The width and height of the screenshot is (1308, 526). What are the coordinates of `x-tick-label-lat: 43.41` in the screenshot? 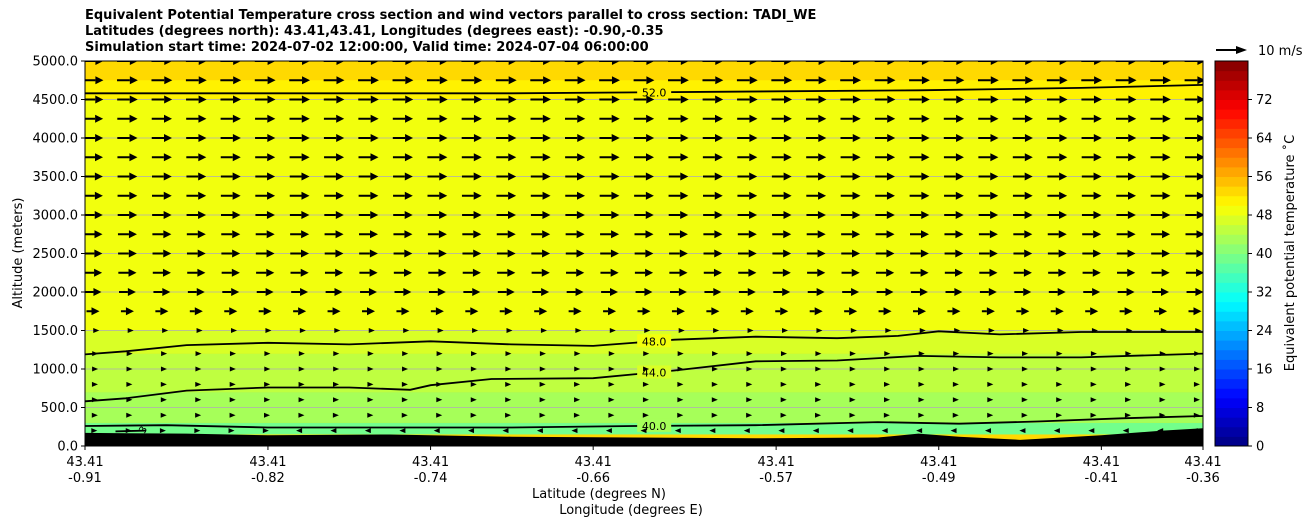 It's located at (267, 462).